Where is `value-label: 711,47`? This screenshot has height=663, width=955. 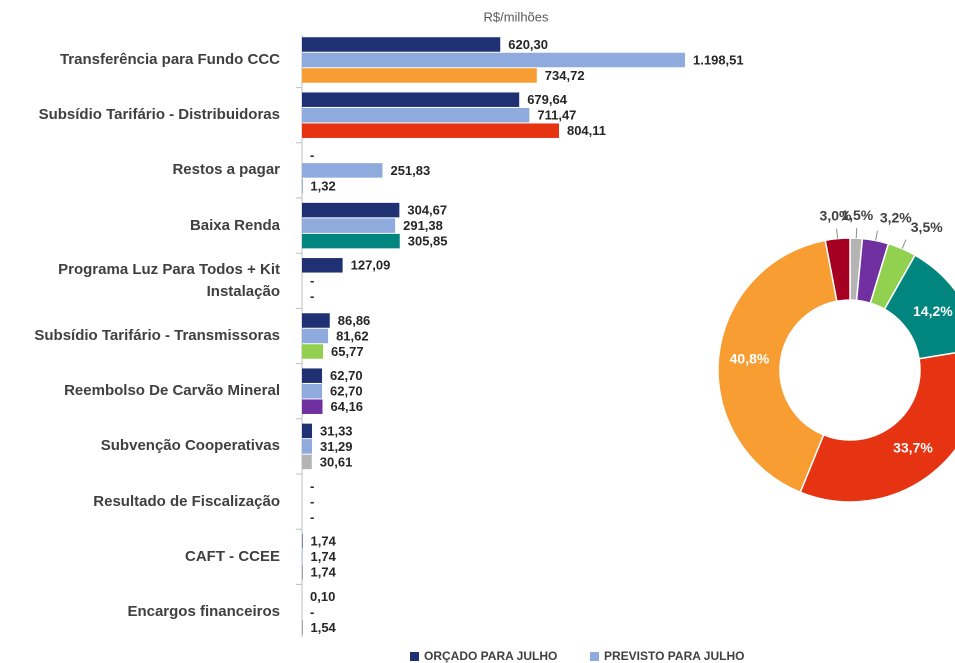 value-label: 711,47 is located at coordinates (556, 115).